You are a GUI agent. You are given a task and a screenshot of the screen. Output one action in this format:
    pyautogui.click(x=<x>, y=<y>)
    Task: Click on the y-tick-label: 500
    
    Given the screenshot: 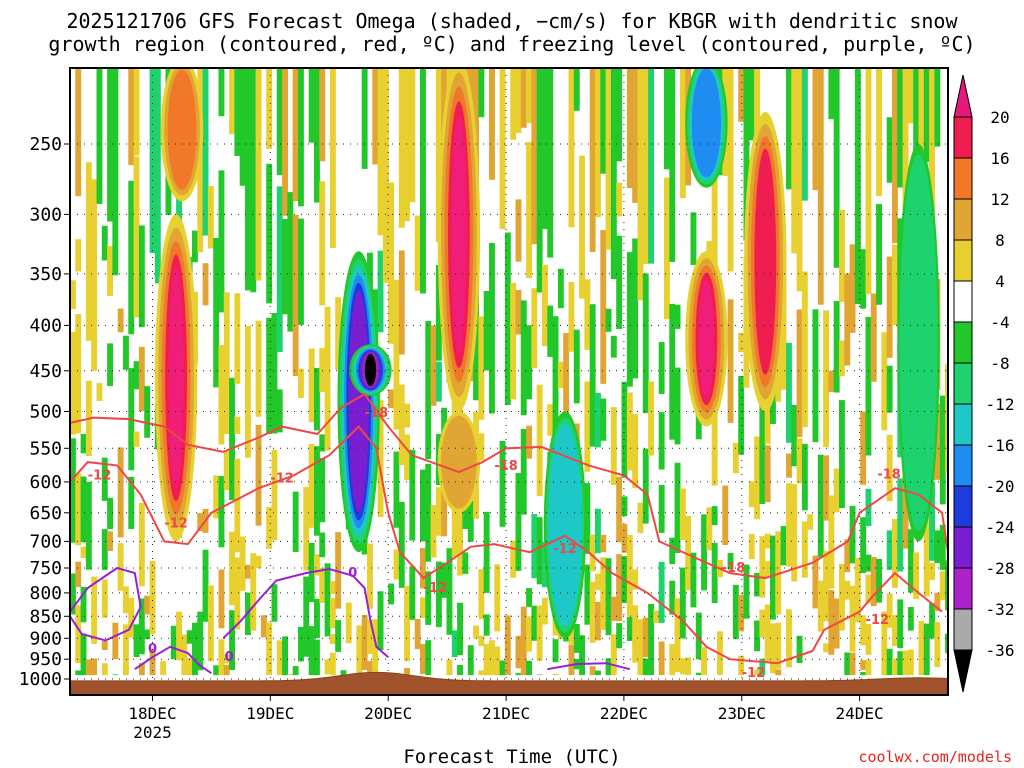 What is the action you would take?
    pyautogui.click(x=45, y=412)
    